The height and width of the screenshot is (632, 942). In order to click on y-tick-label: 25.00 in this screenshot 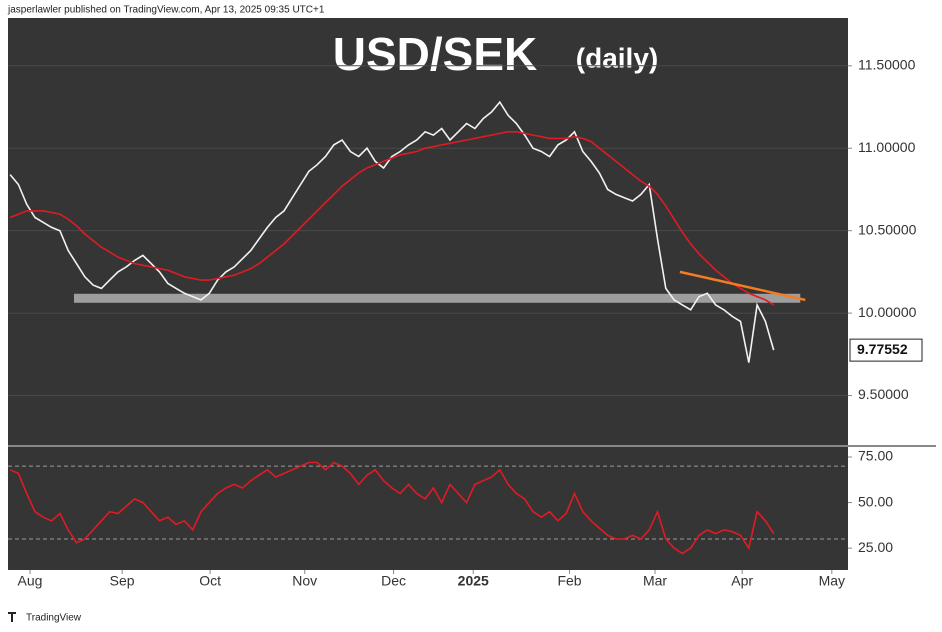, I will do `click(875, 547)`.